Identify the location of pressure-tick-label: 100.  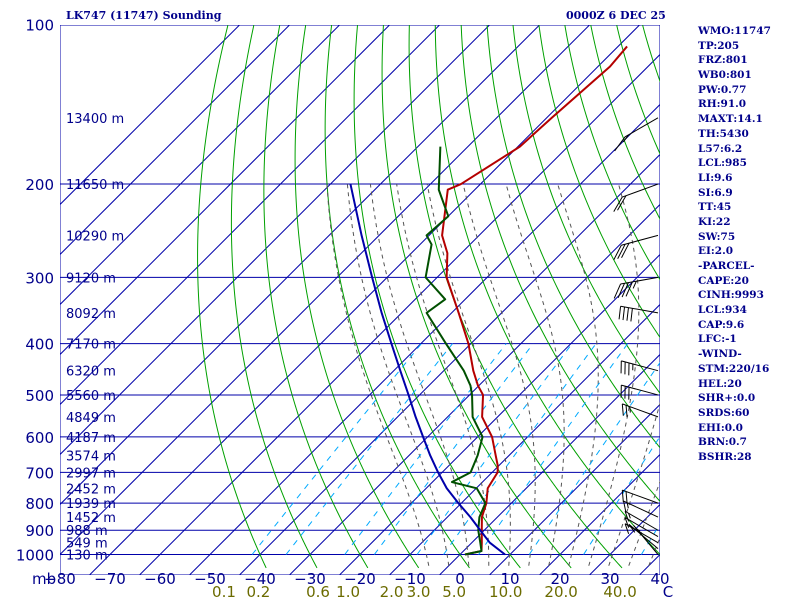
(39, 26).